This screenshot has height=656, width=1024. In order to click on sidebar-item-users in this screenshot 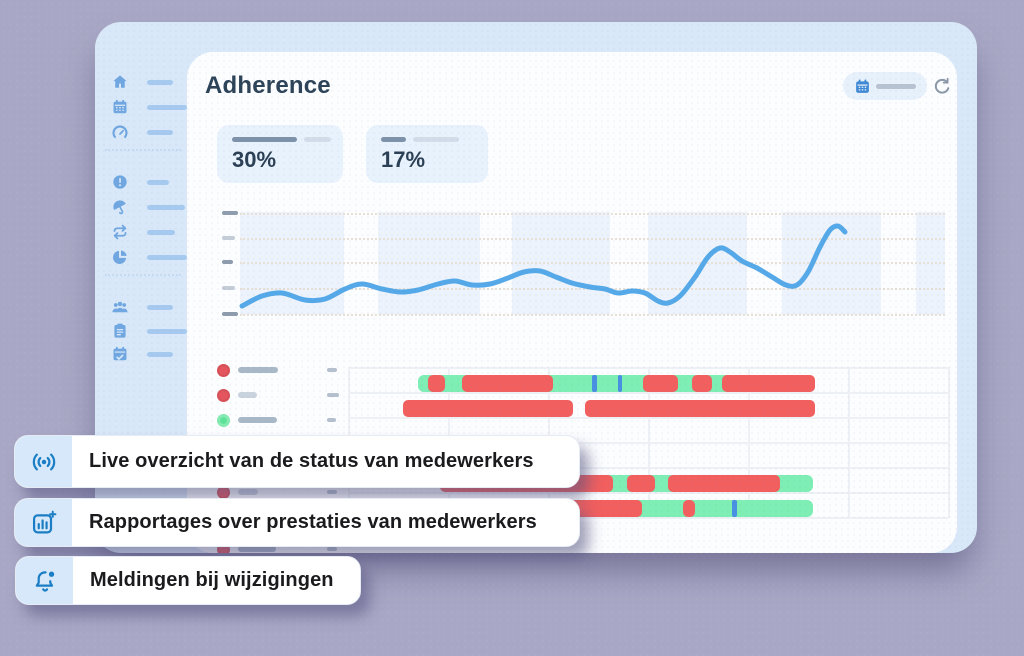, I will do `click(141, 307)`.